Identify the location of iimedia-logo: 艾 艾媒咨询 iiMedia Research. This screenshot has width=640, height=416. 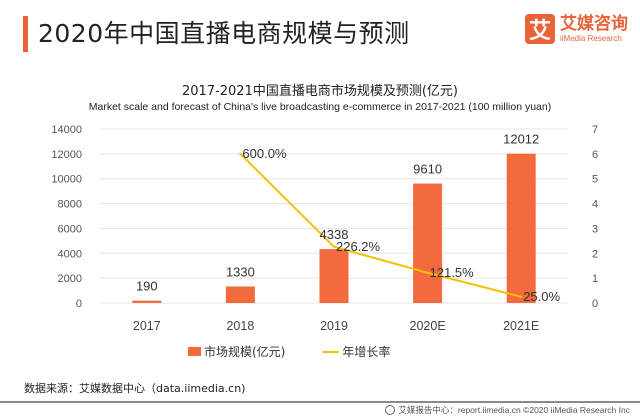
(576, 29).